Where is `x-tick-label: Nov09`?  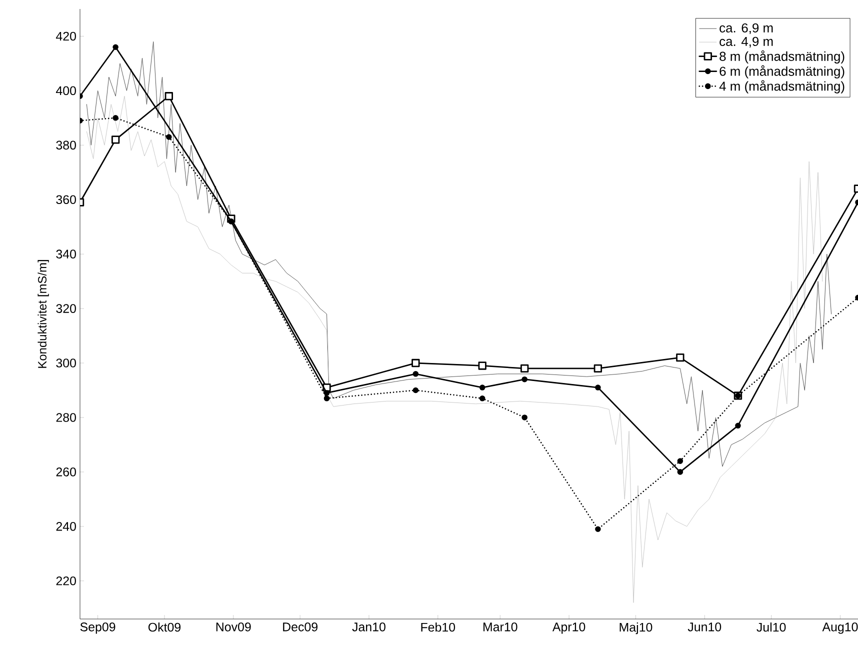
x-tick-label: Nov09 is located at coordinates (233, 627).